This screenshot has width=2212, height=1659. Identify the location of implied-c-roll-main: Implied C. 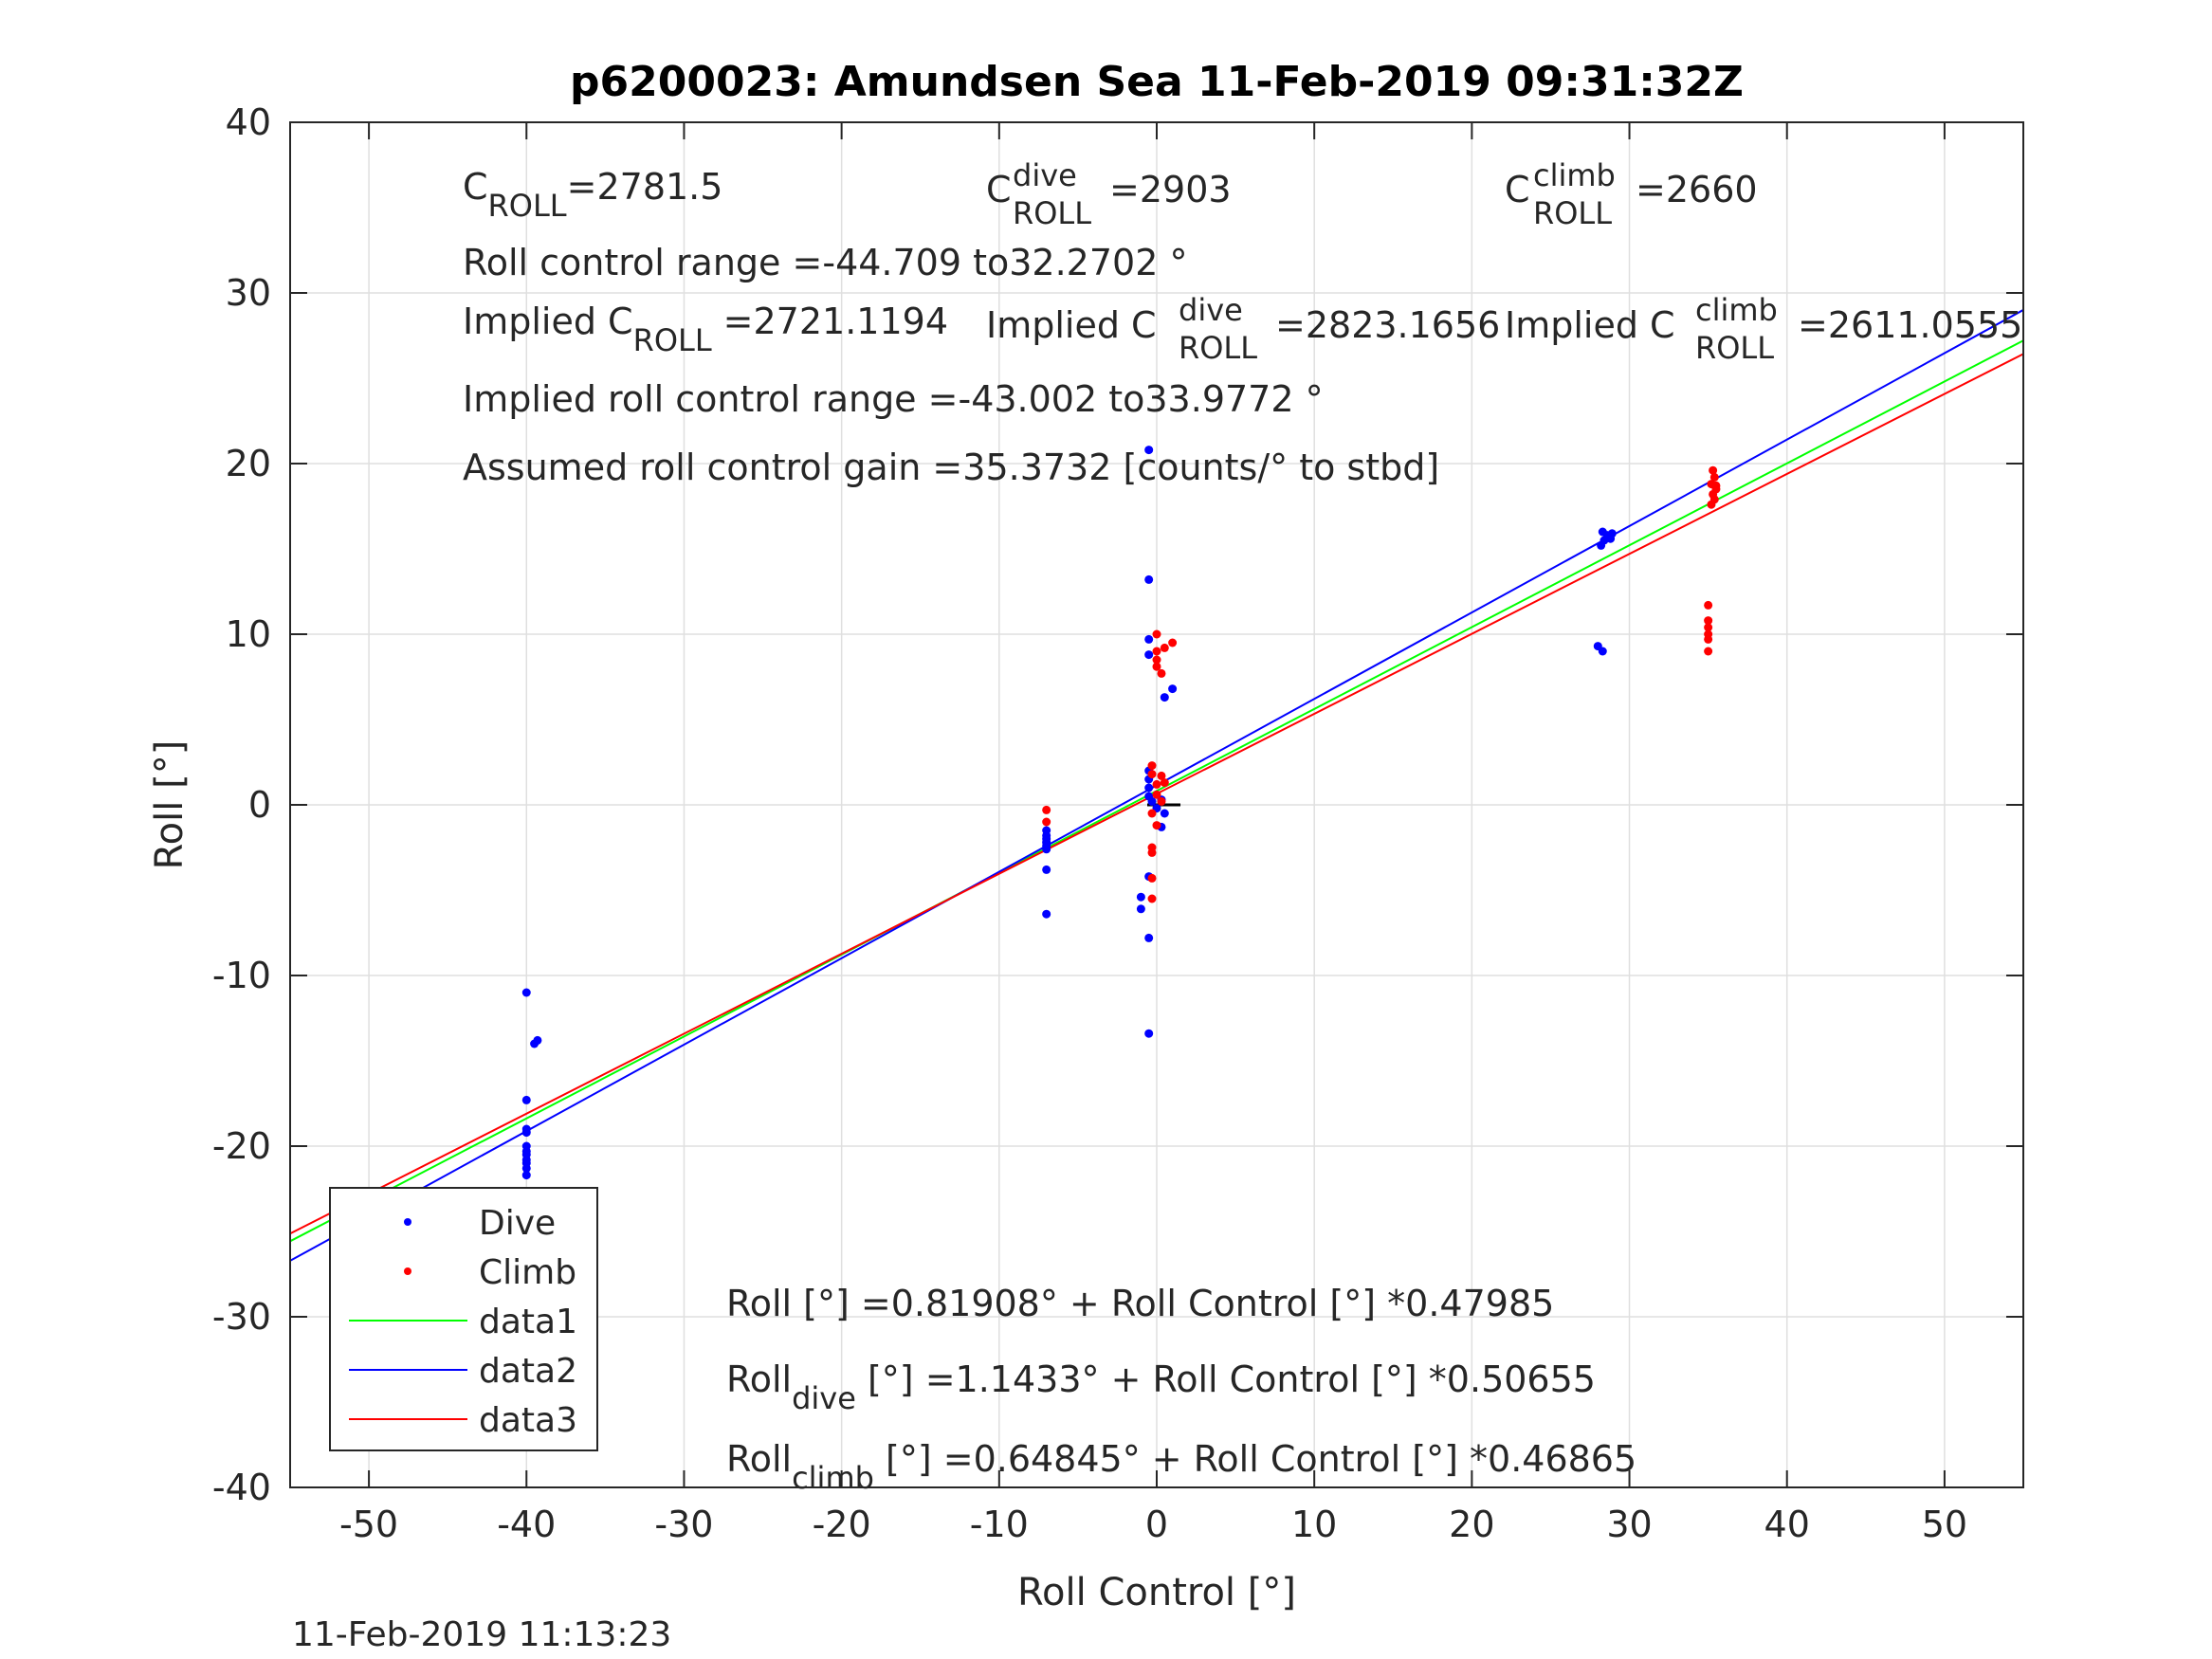
(548, 321).